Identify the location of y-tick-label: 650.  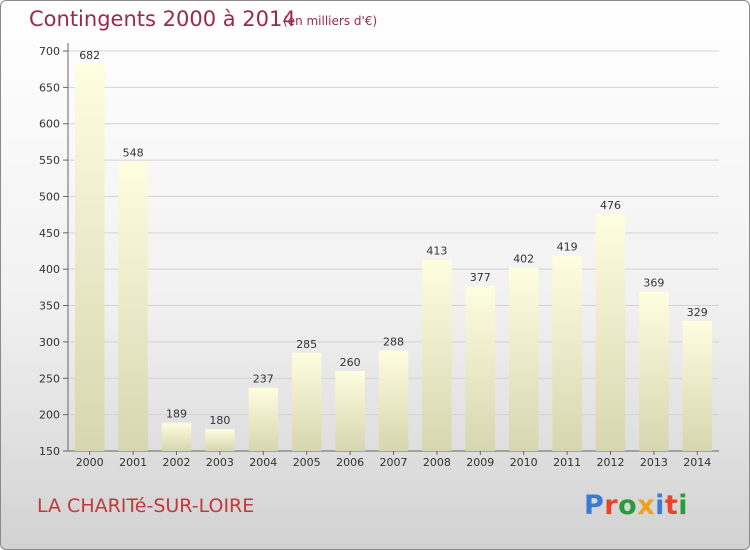
(49, 87).